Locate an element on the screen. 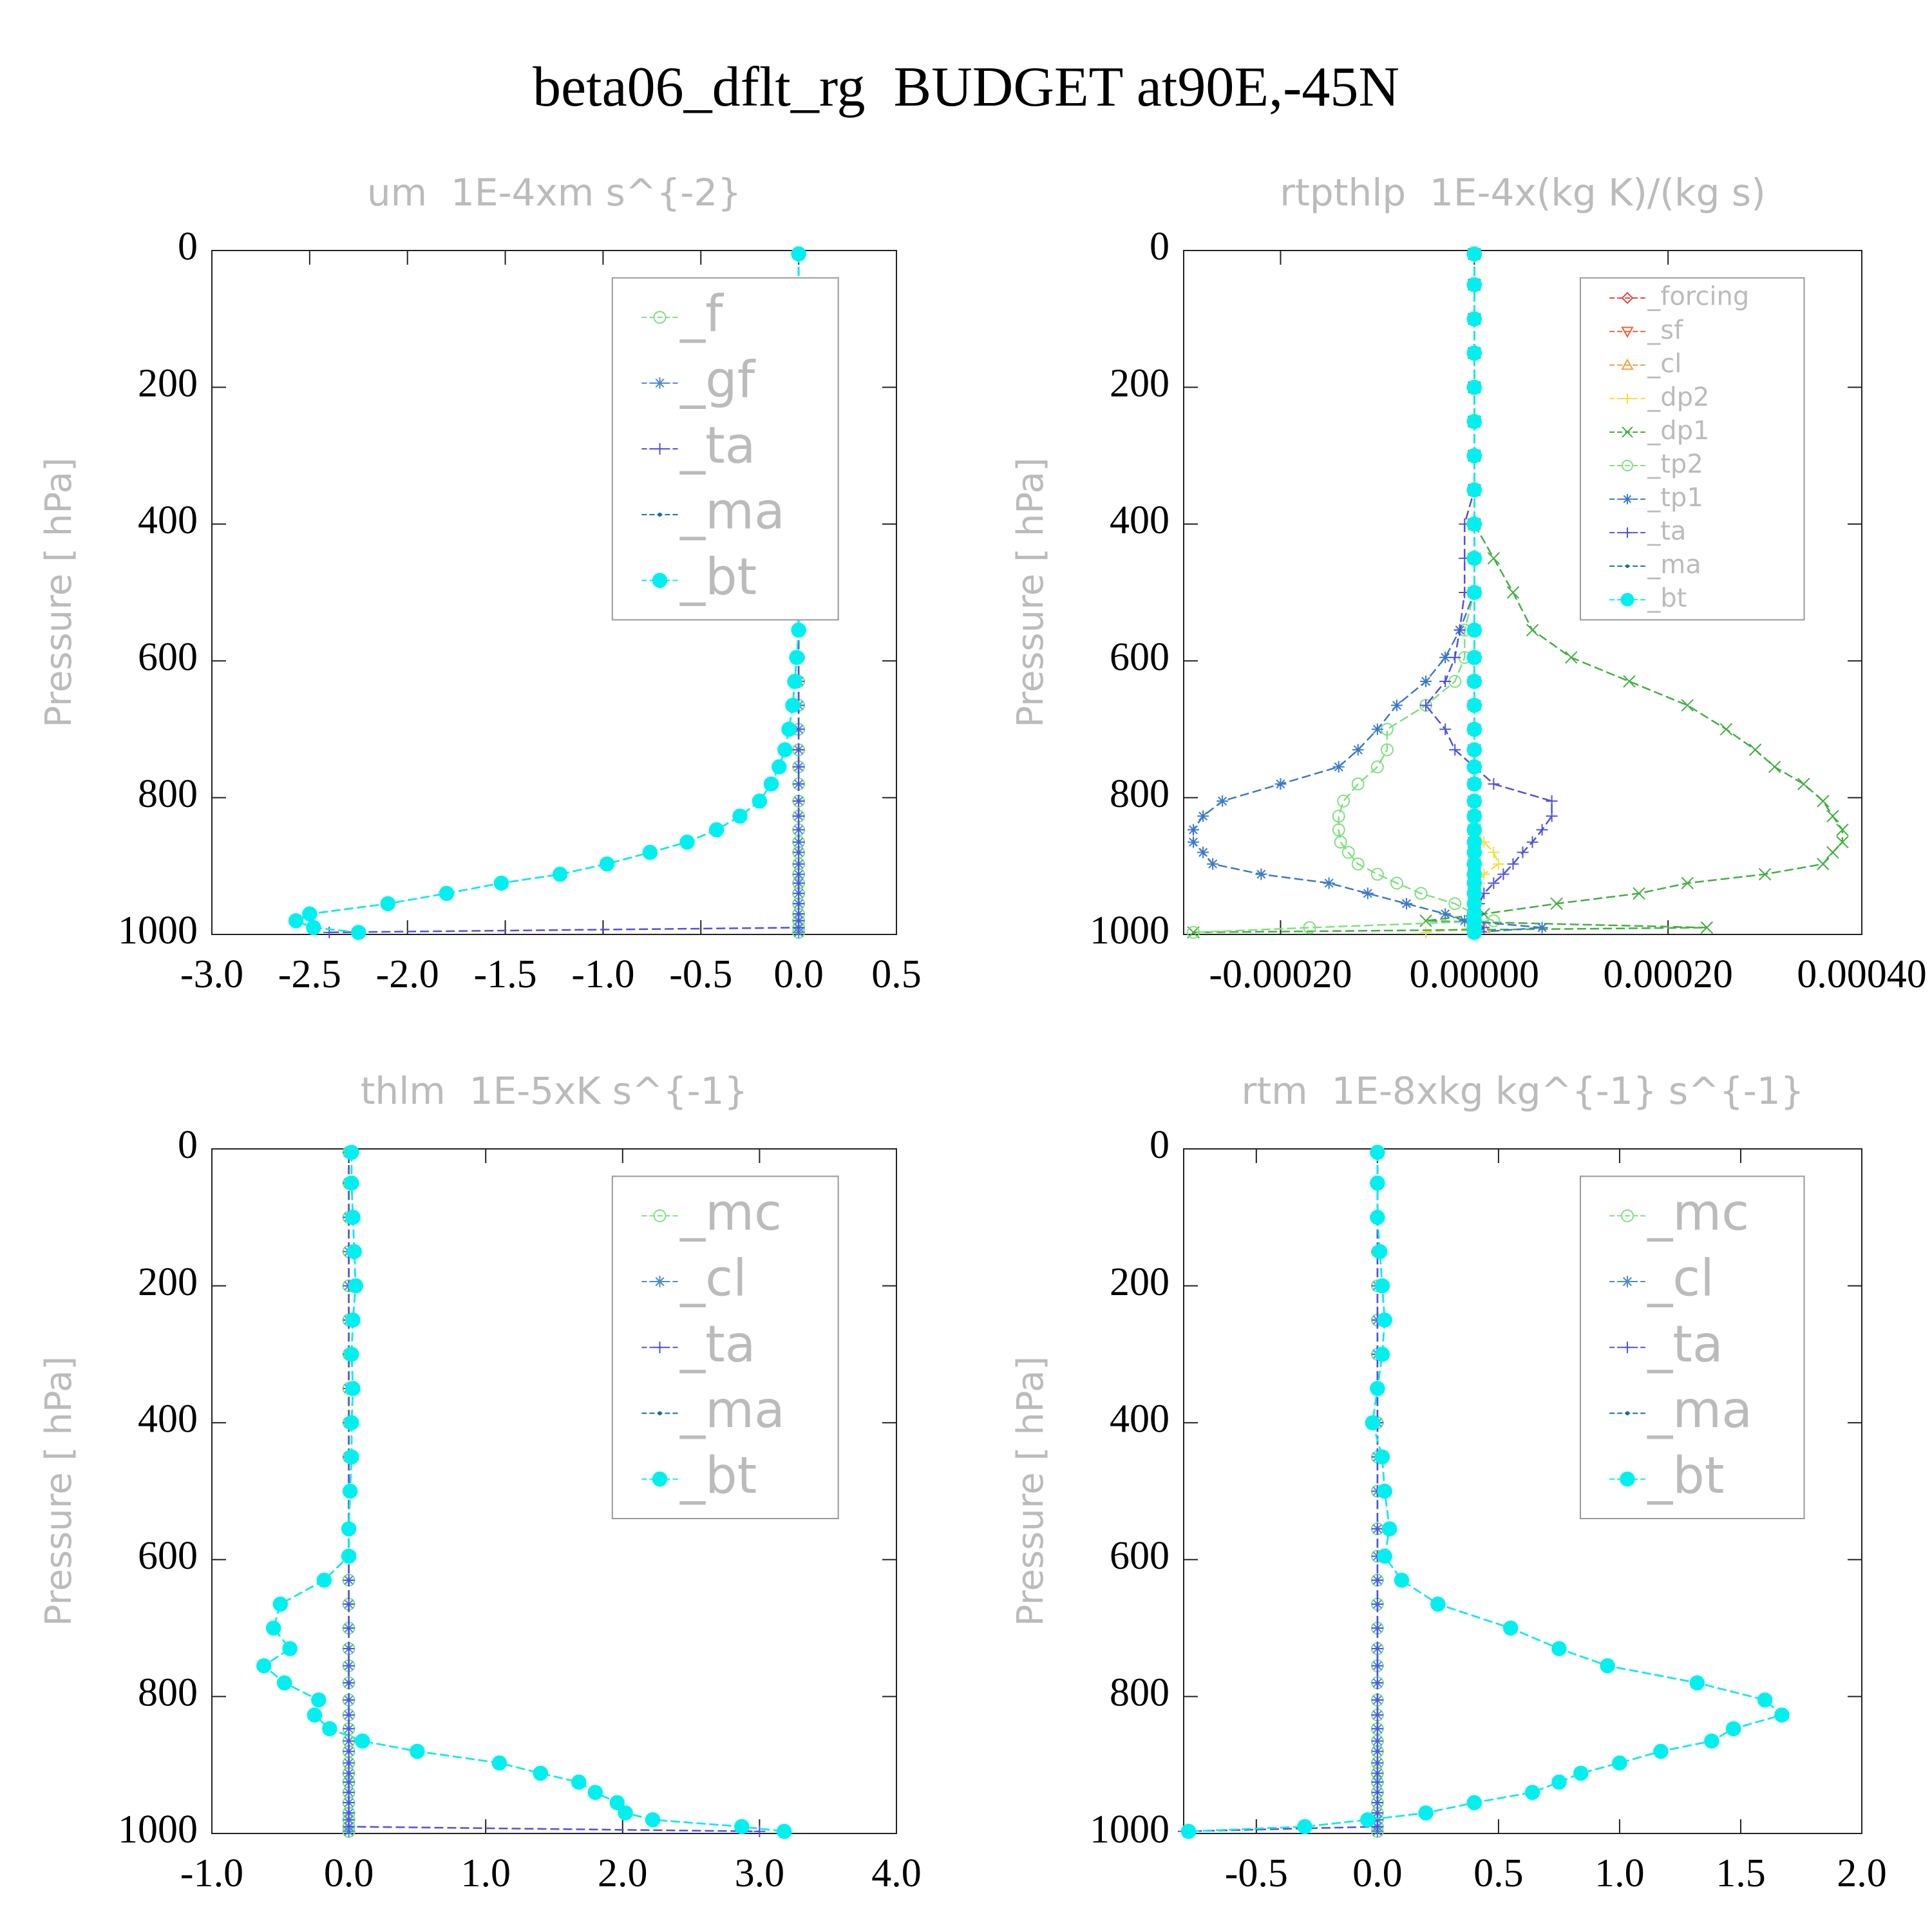 The height and width of the screenshot is (1932, 1932). y-tick-label: 600 is located at coordinates (1140, 1556).